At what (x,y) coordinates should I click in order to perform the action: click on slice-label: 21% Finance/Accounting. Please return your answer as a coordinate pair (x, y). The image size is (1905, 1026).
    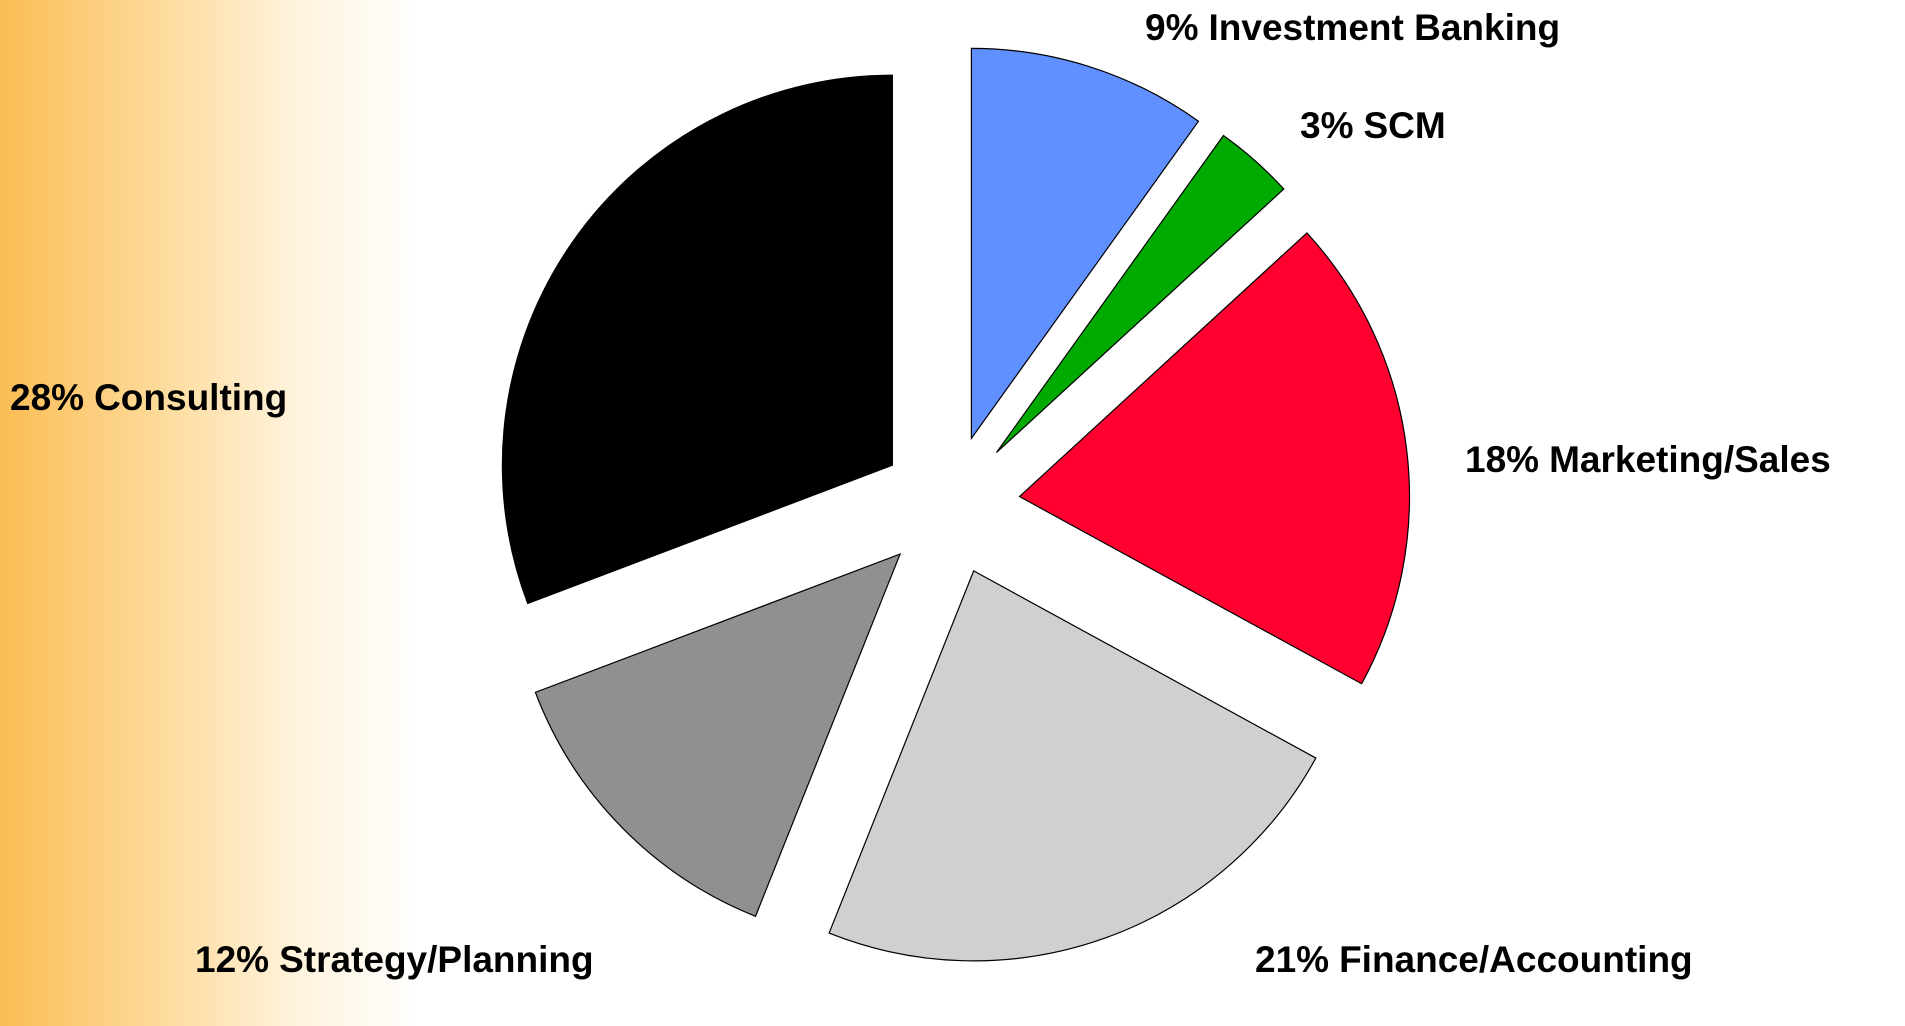
    Looking at the image, I should click on (1474, 959).